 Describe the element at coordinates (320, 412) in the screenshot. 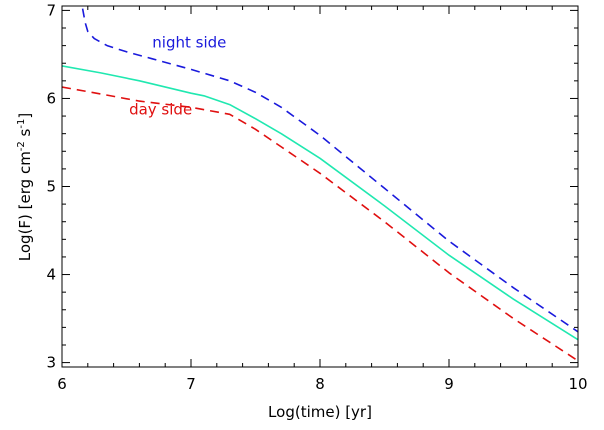

I see `x-axis-title: Log(time) [yr]` at that location.